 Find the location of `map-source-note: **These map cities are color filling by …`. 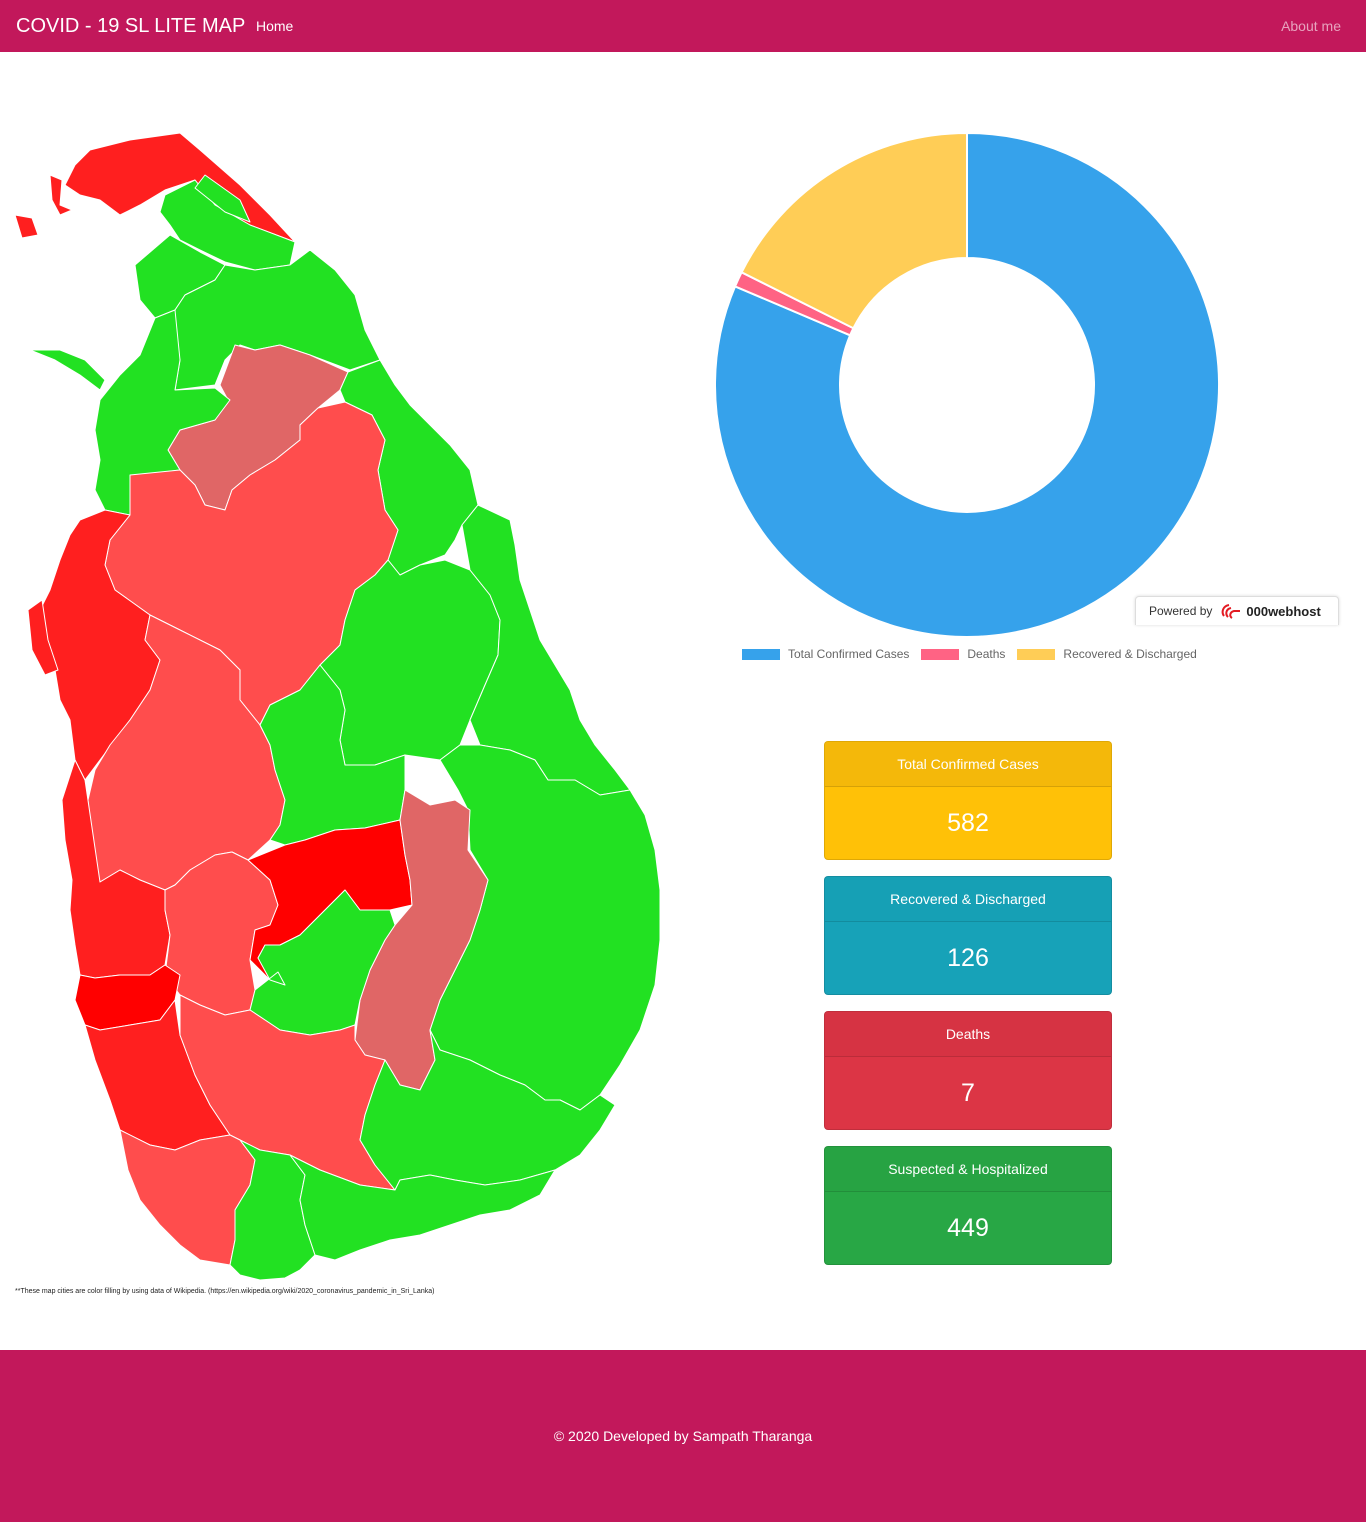

map-source-note: **These map cities are color filling by … is located at coordinates (225, 1291).